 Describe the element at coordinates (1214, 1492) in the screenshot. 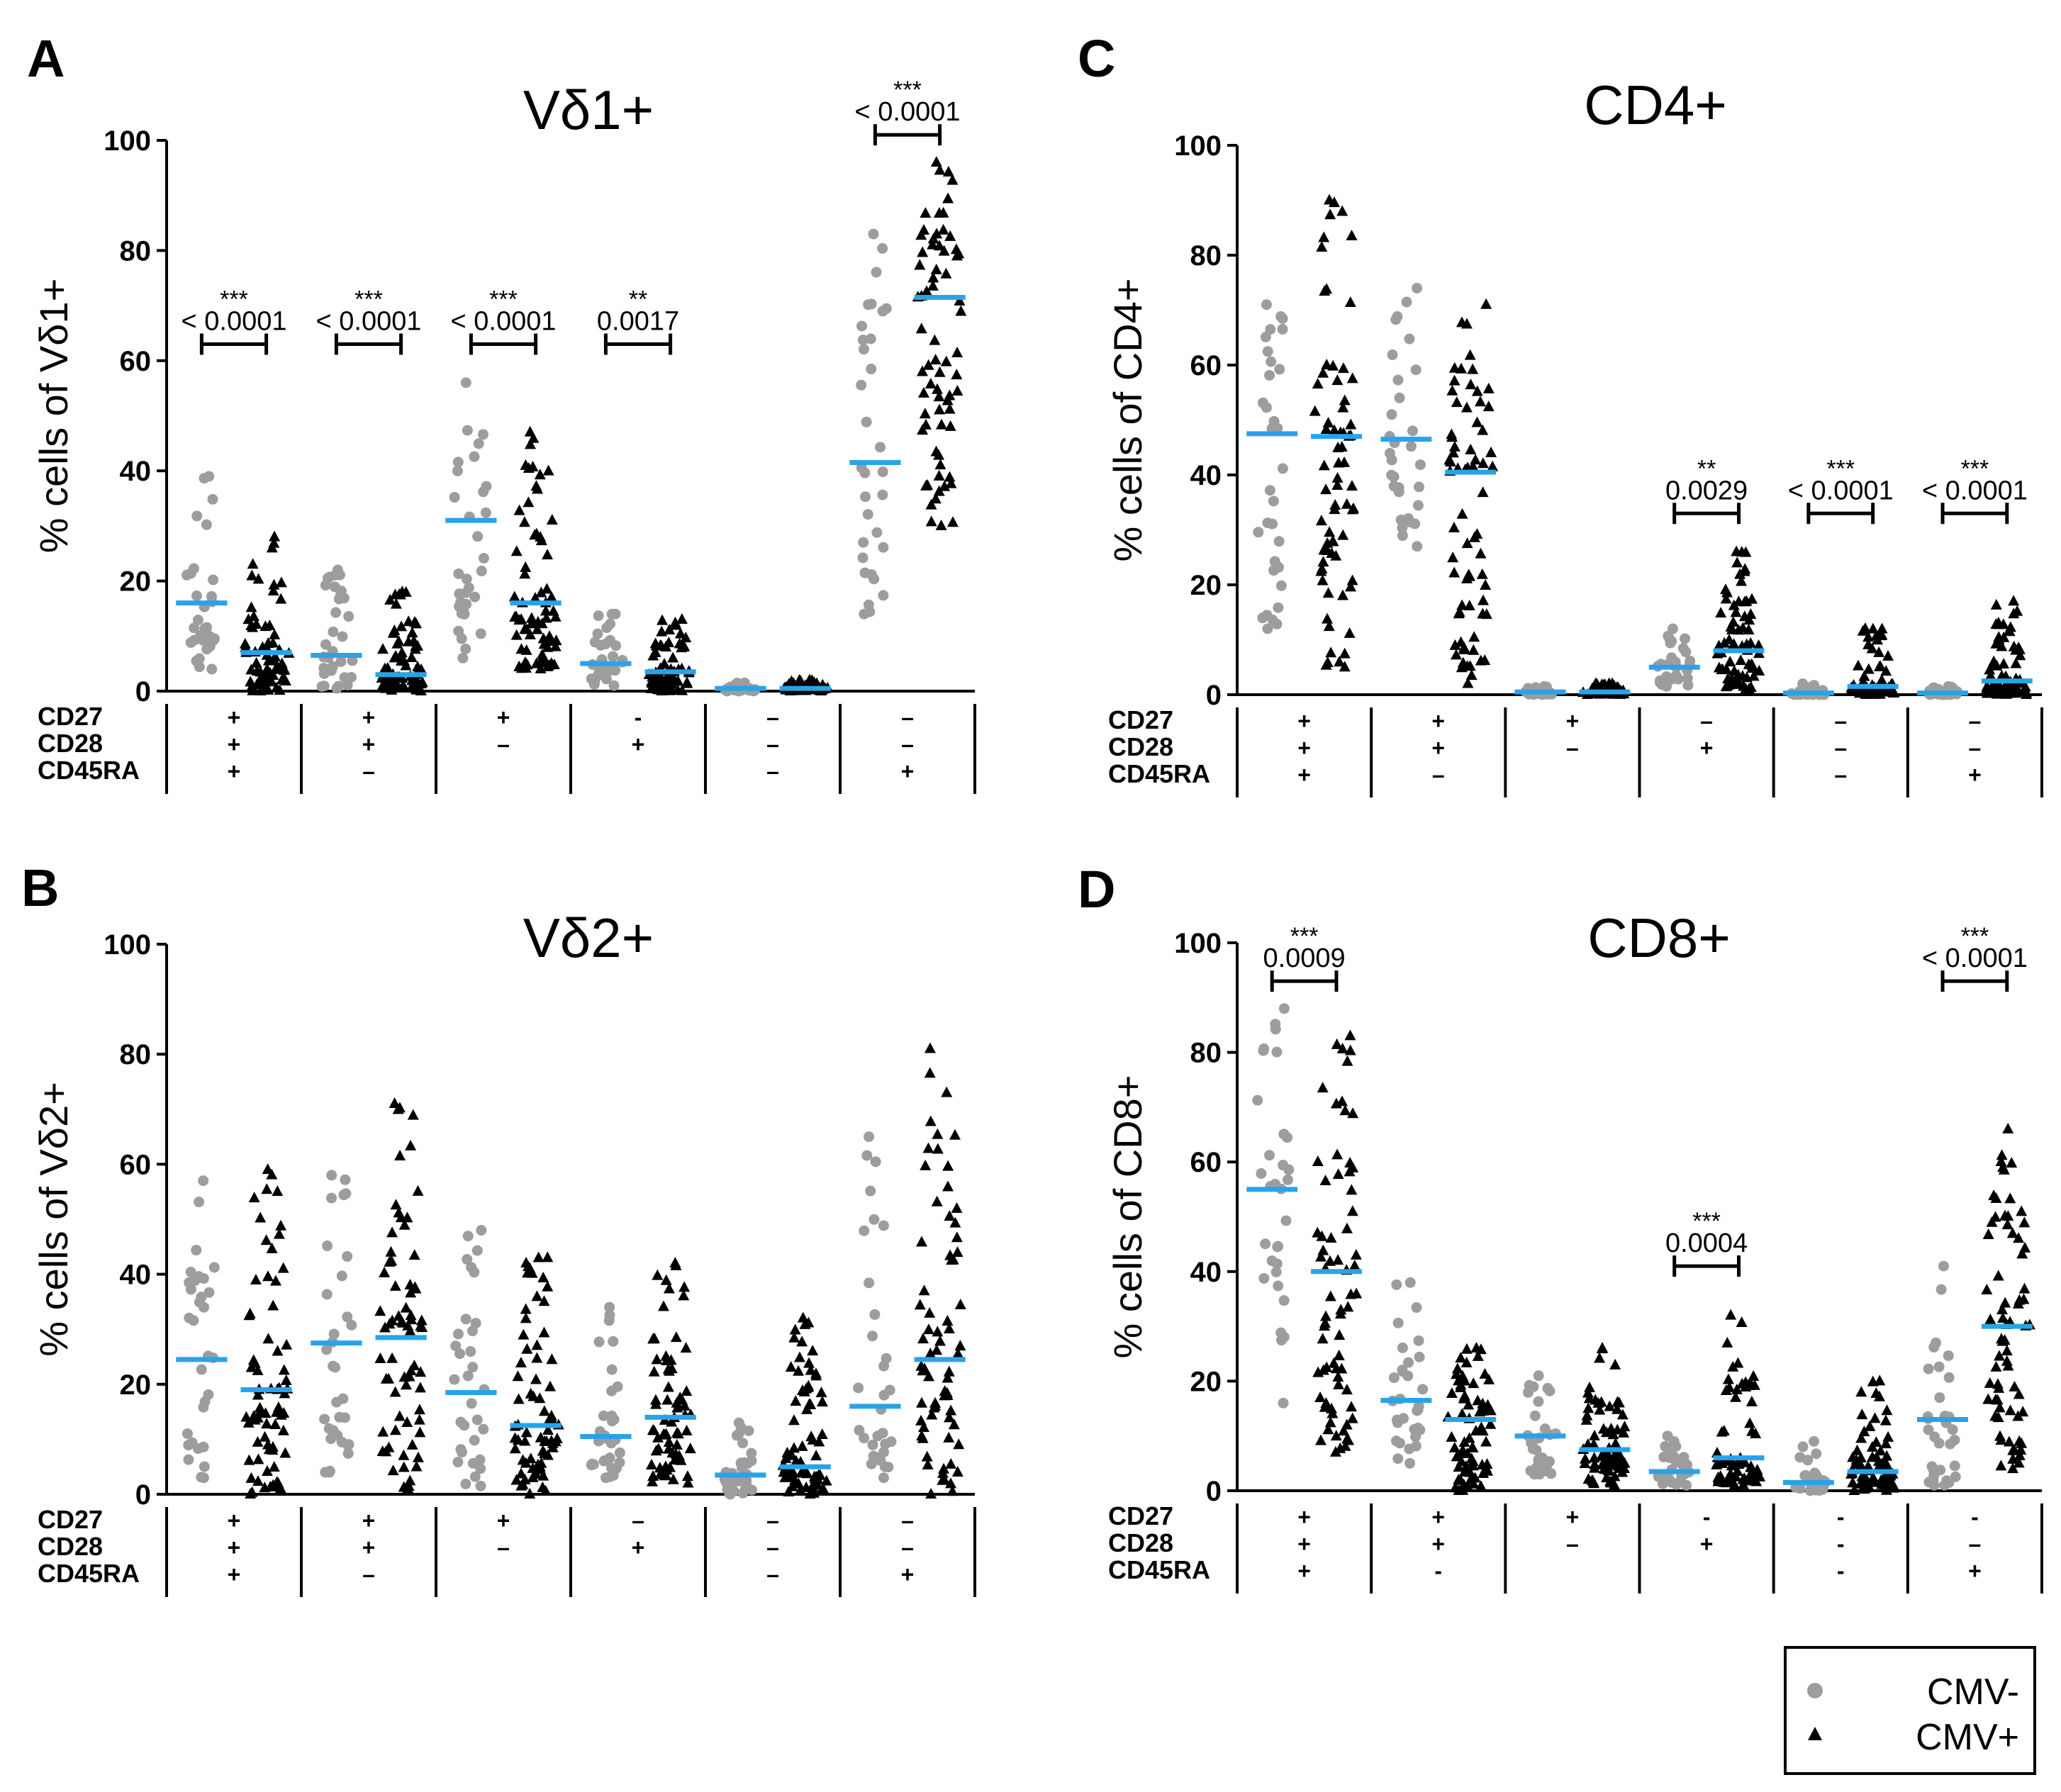

I see `y-tick-label: 0` at that location.